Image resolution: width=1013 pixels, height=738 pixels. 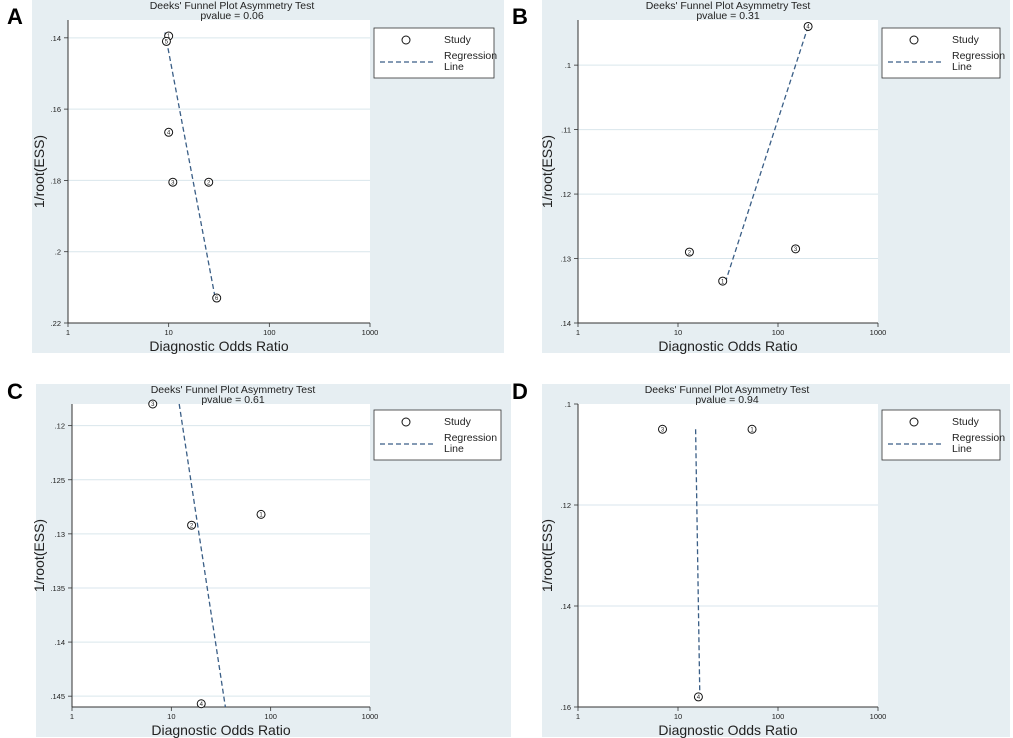 I want to click on y-tick-label: .22, so click(x=56, y=323).